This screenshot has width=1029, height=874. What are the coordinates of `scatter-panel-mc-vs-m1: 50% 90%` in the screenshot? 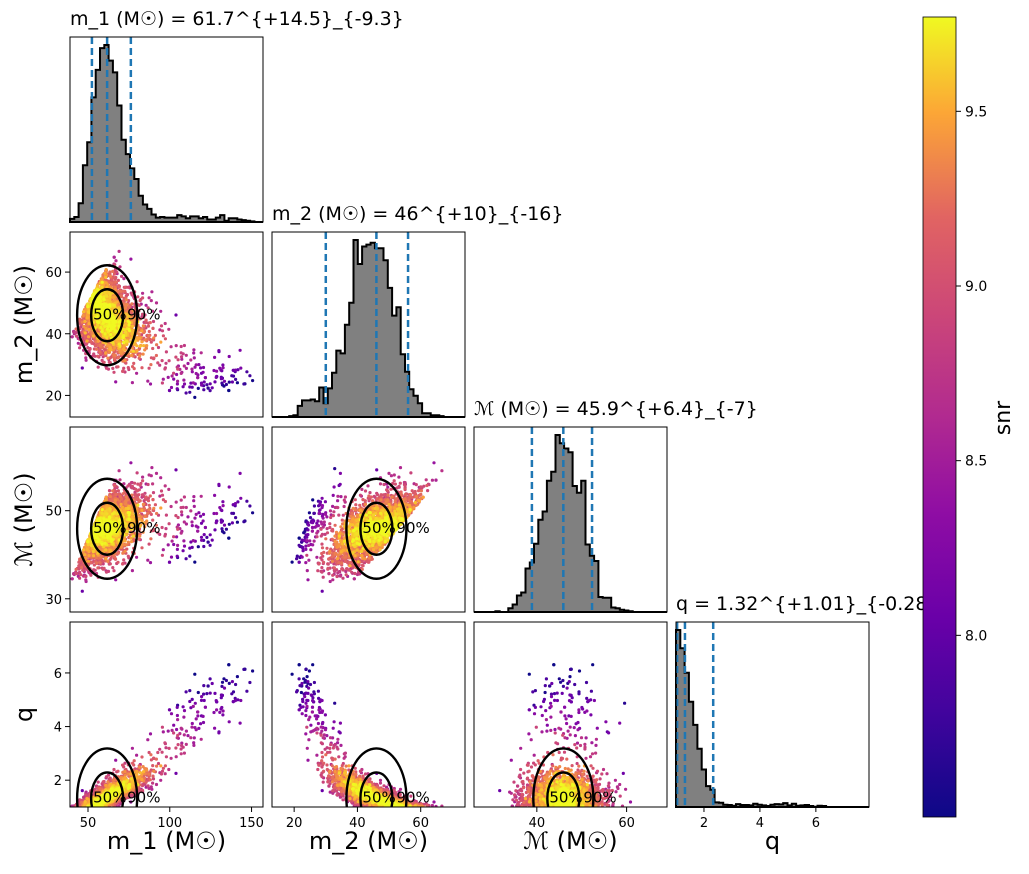 It's located at (166, 519).